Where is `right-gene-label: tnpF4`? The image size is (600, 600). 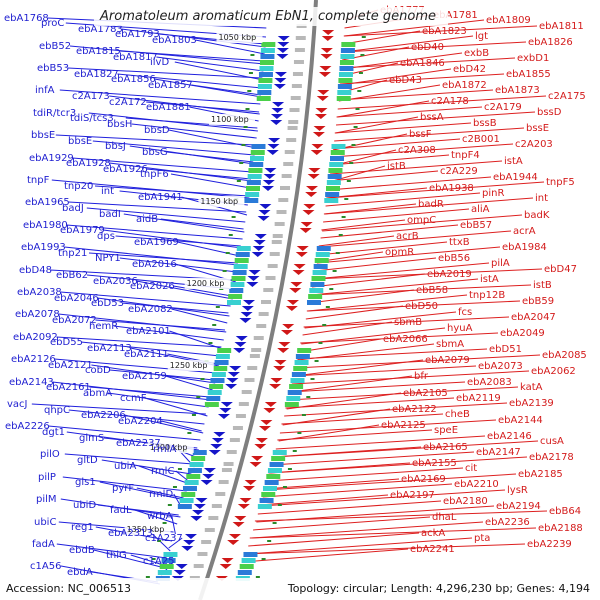
right-gene-label: tnpF4 is located at coordinates (465, 155).